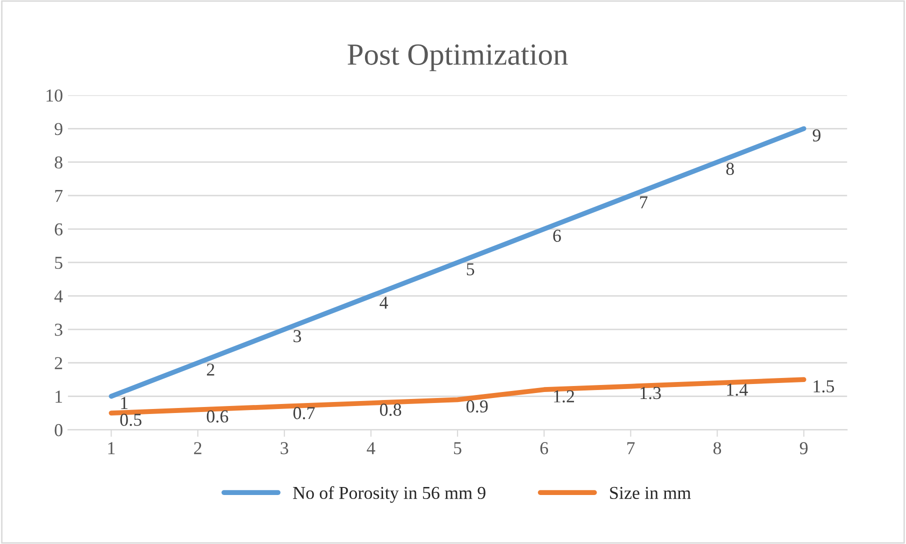 The image size is (906, 544). Describe the element at coordinates (717, 448) in the screenshot. I see `x-tick-label: 8` at that location.